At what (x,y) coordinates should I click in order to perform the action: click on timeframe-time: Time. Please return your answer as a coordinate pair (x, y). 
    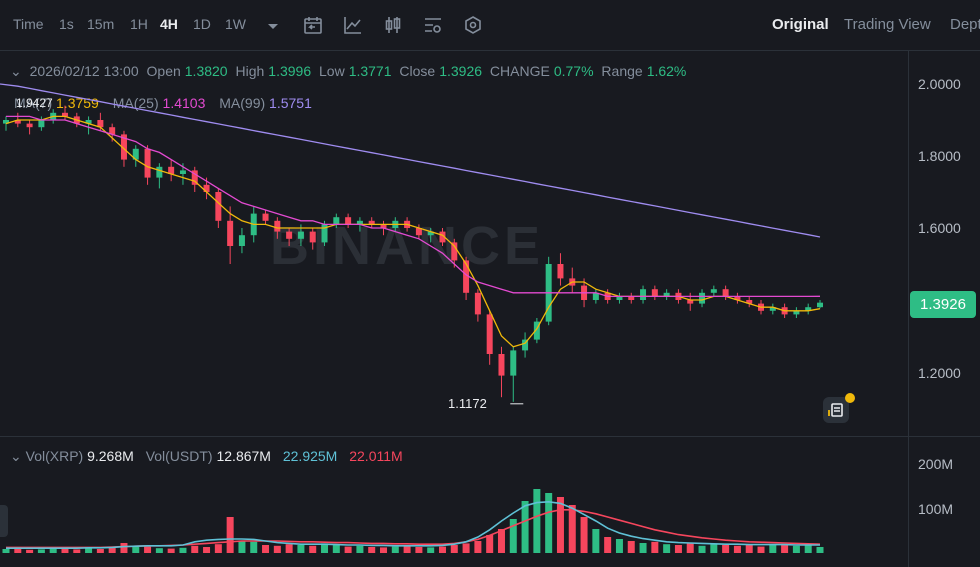
    Looking at the image, I should click on (28, 24).